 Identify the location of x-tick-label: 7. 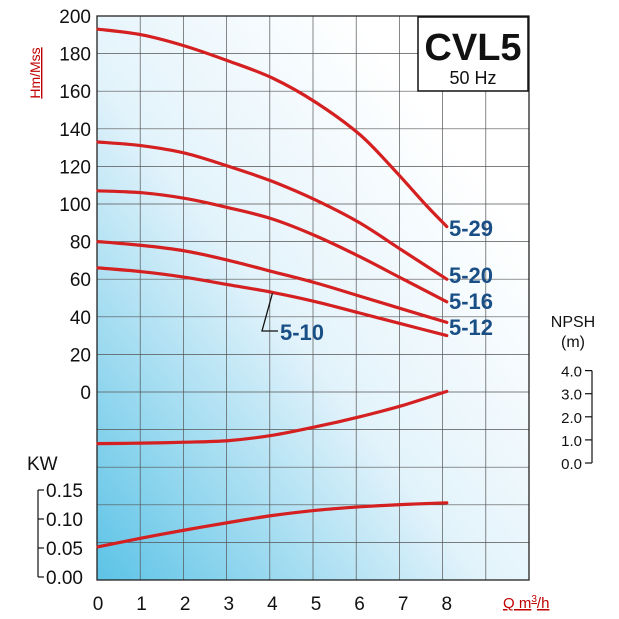
(403, 604).